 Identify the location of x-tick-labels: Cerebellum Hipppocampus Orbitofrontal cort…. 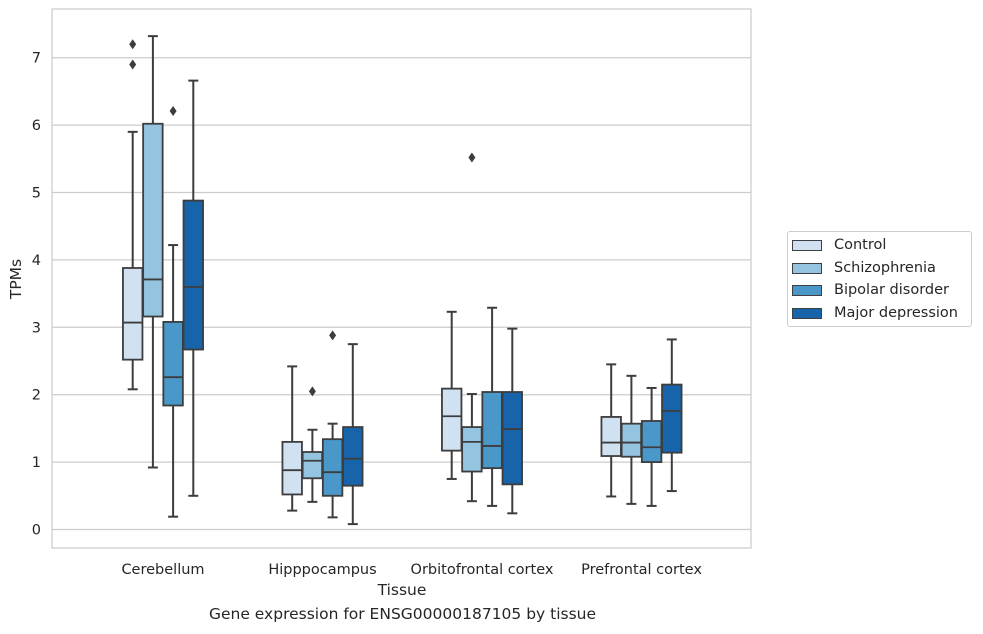
(411, 570).